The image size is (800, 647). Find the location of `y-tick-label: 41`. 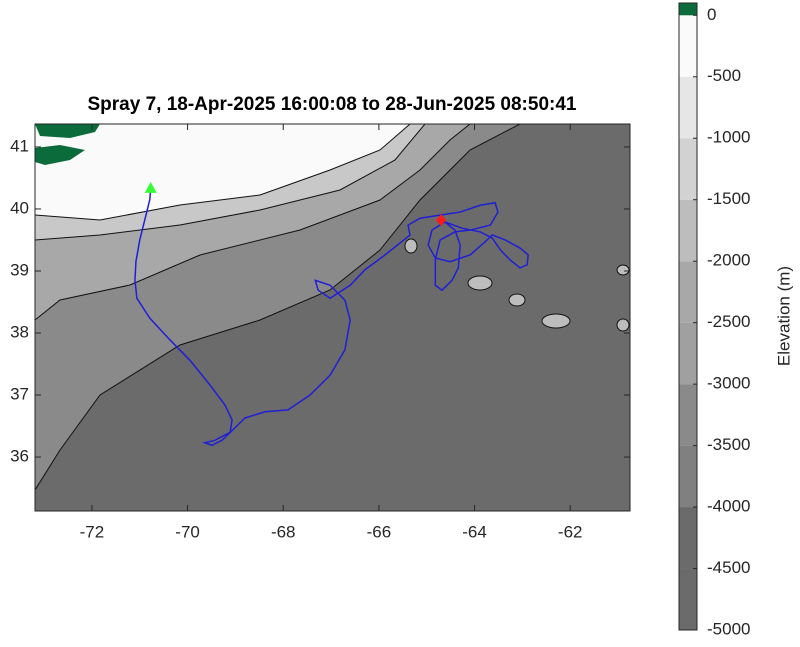

y-tick-label: 41 is located at coordinates (19, 145).